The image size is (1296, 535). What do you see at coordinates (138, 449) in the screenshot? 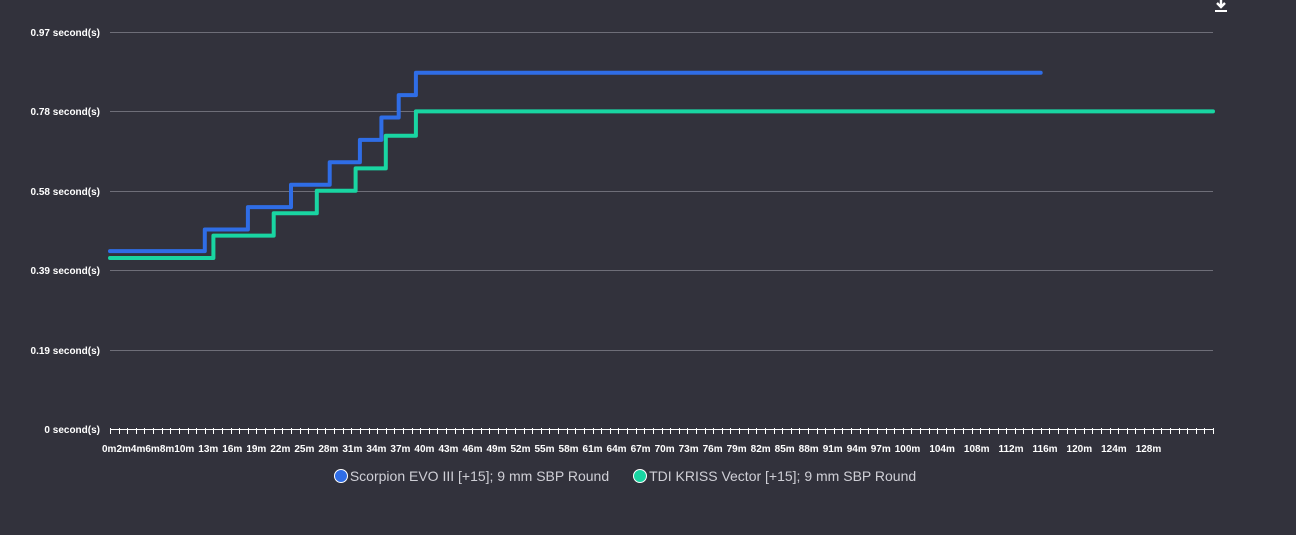
I see `x-tick-label: 4m` at bounding box center [138, 449].